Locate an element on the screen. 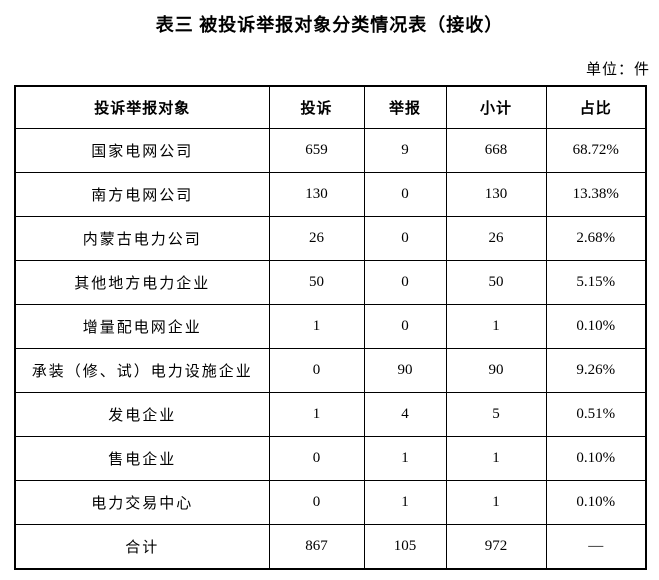 Image resolution: width=659 pixels, height=580 pixels. header-complaints: 投诉 is located at coordinates (316, 107).